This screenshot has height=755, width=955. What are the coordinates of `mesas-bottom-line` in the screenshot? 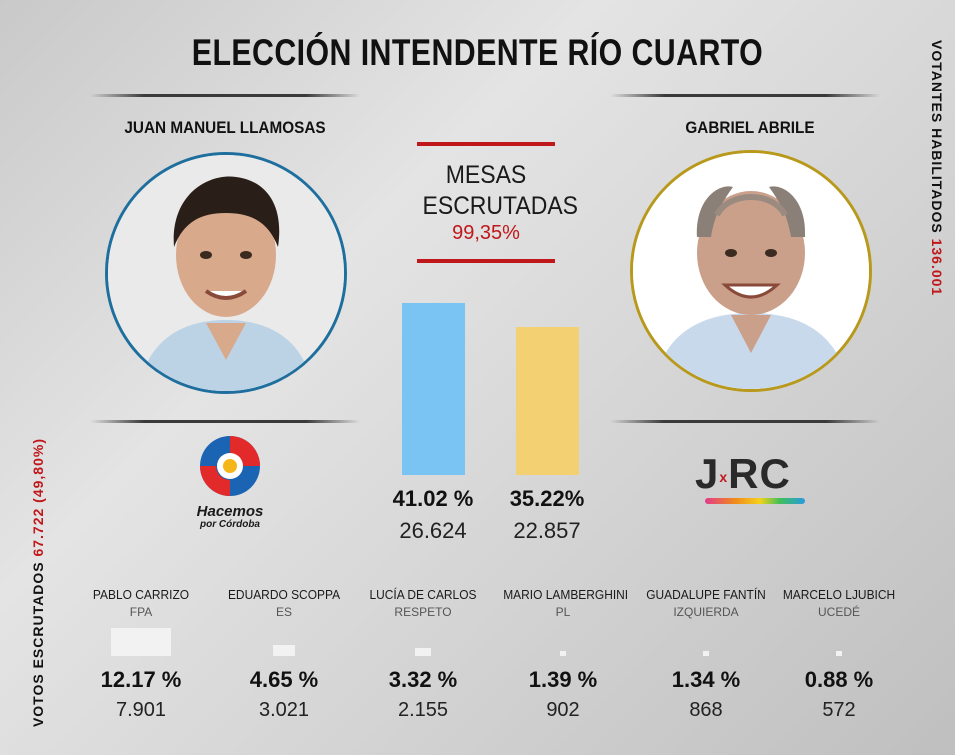 It's located at (486, 261).